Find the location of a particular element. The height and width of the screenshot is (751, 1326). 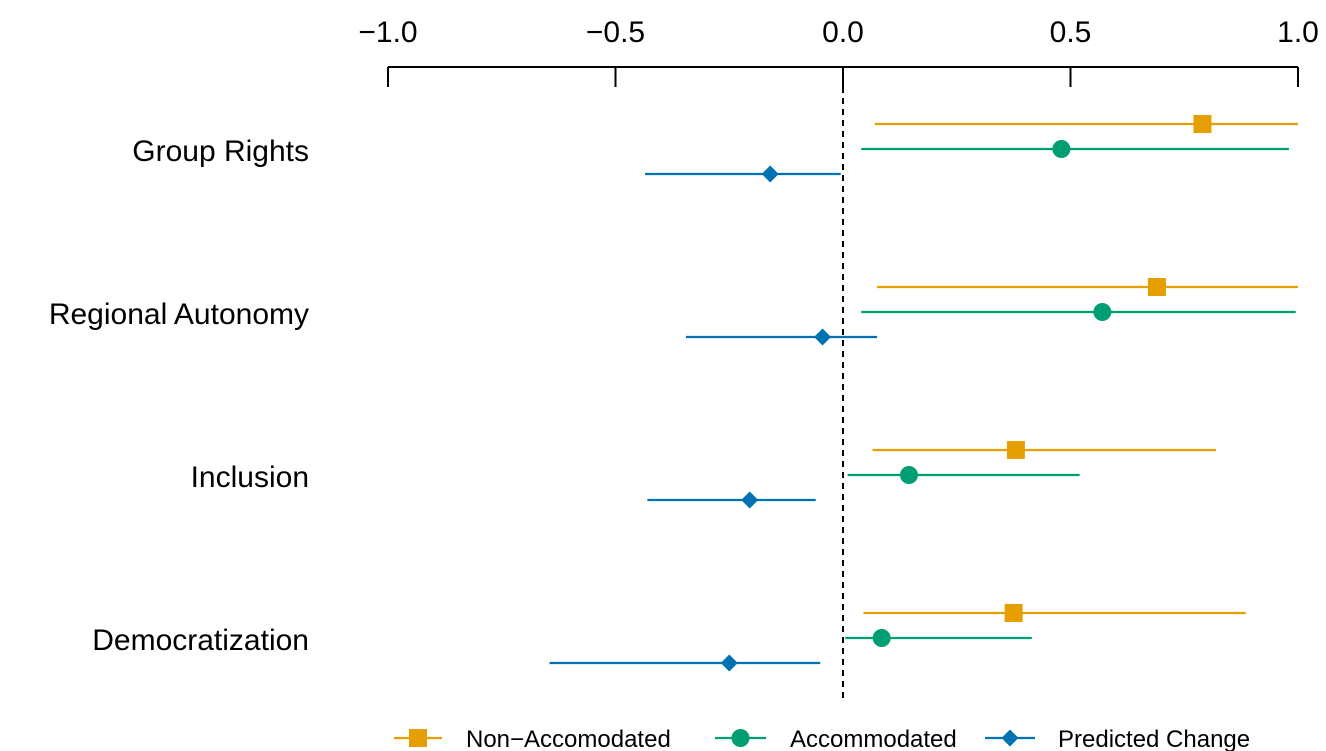

point-accommodated-inclusion is located at coordinates (908, 475).